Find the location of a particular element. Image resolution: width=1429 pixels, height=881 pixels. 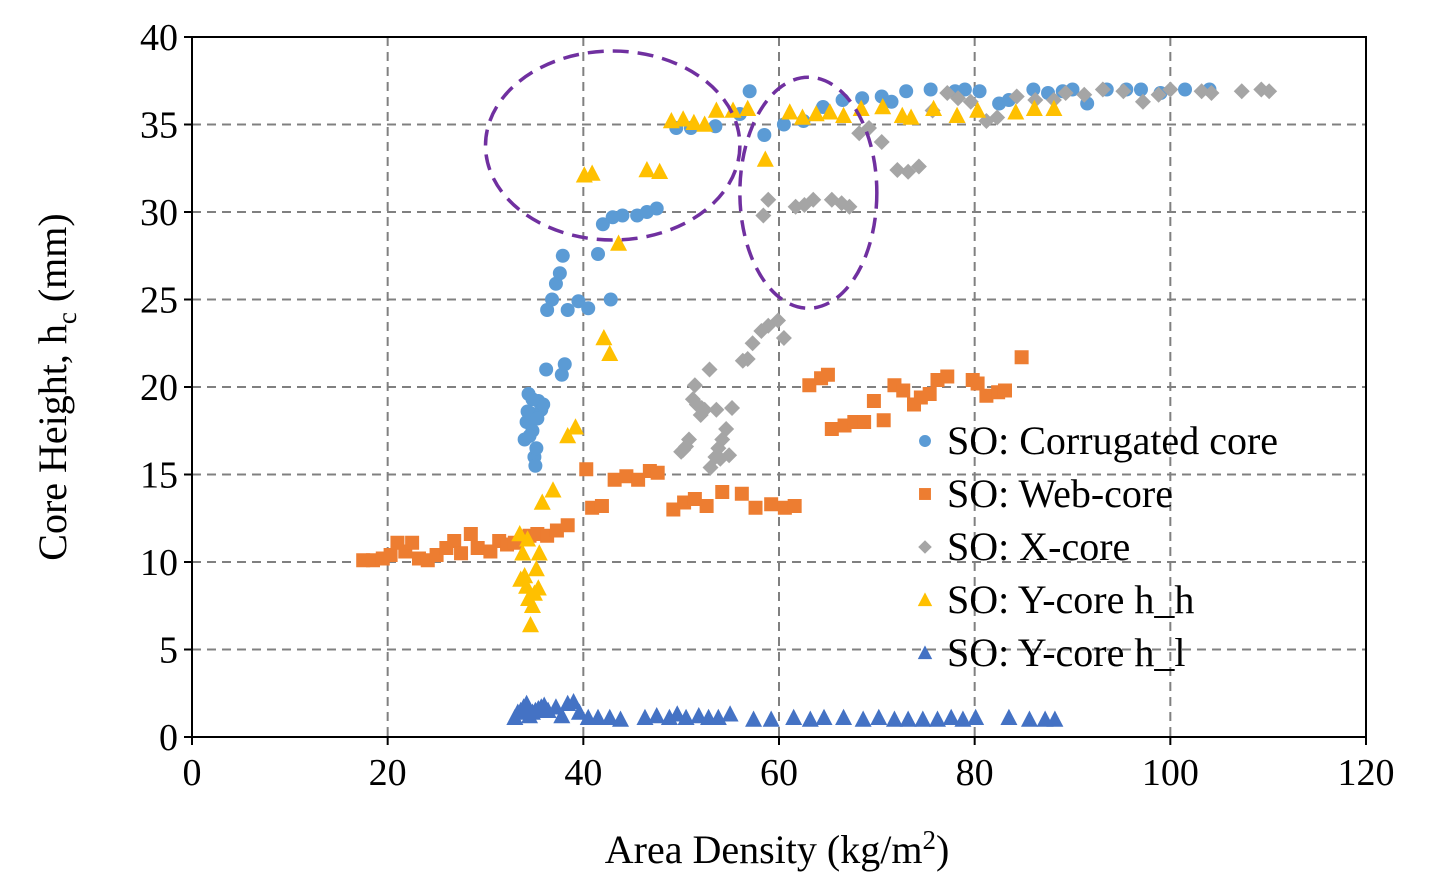

legend-label: SO: Web-core is located at coordinates (1060, 493).